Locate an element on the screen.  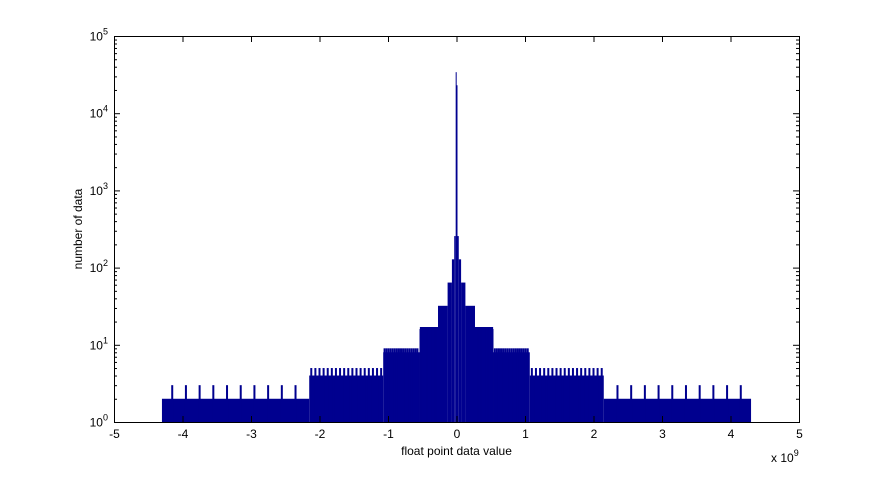
x-tick-label: -5 is located at coordinates (114, 434).